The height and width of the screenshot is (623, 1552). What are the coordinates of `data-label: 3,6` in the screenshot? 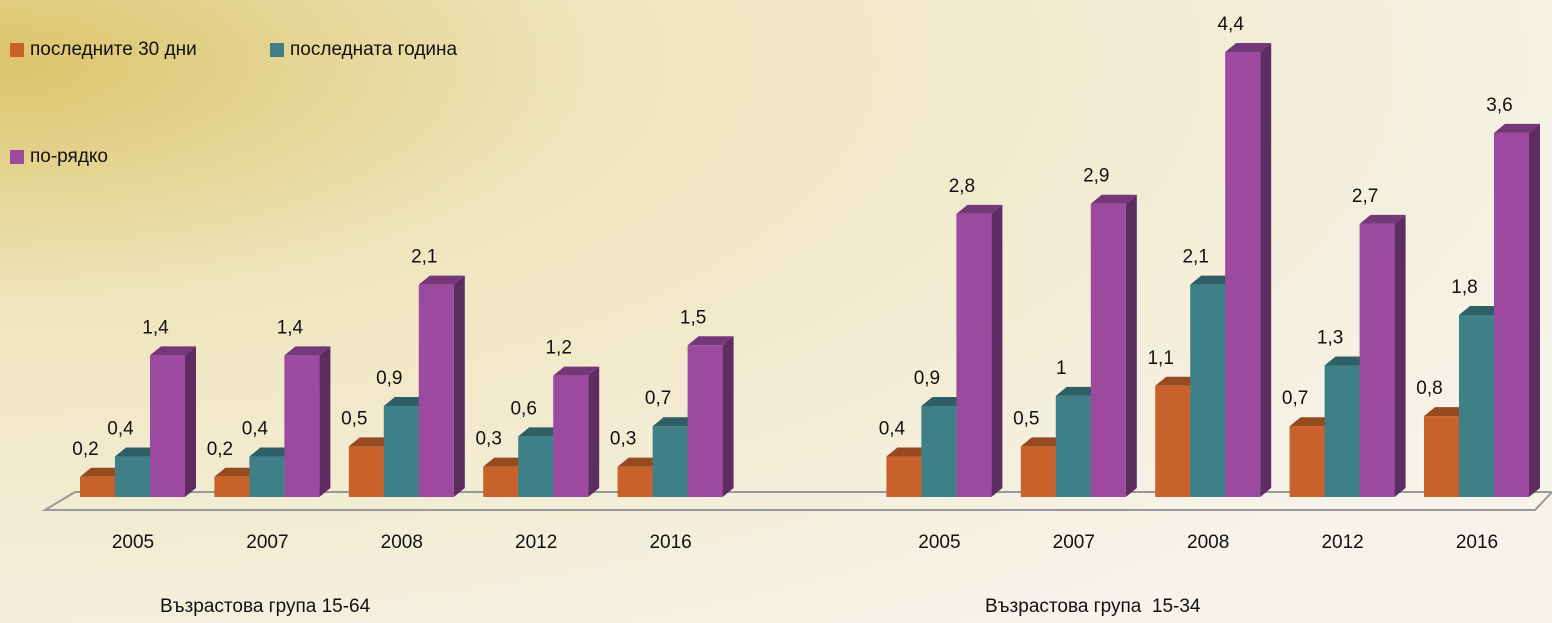 It's located at (1499, 105).